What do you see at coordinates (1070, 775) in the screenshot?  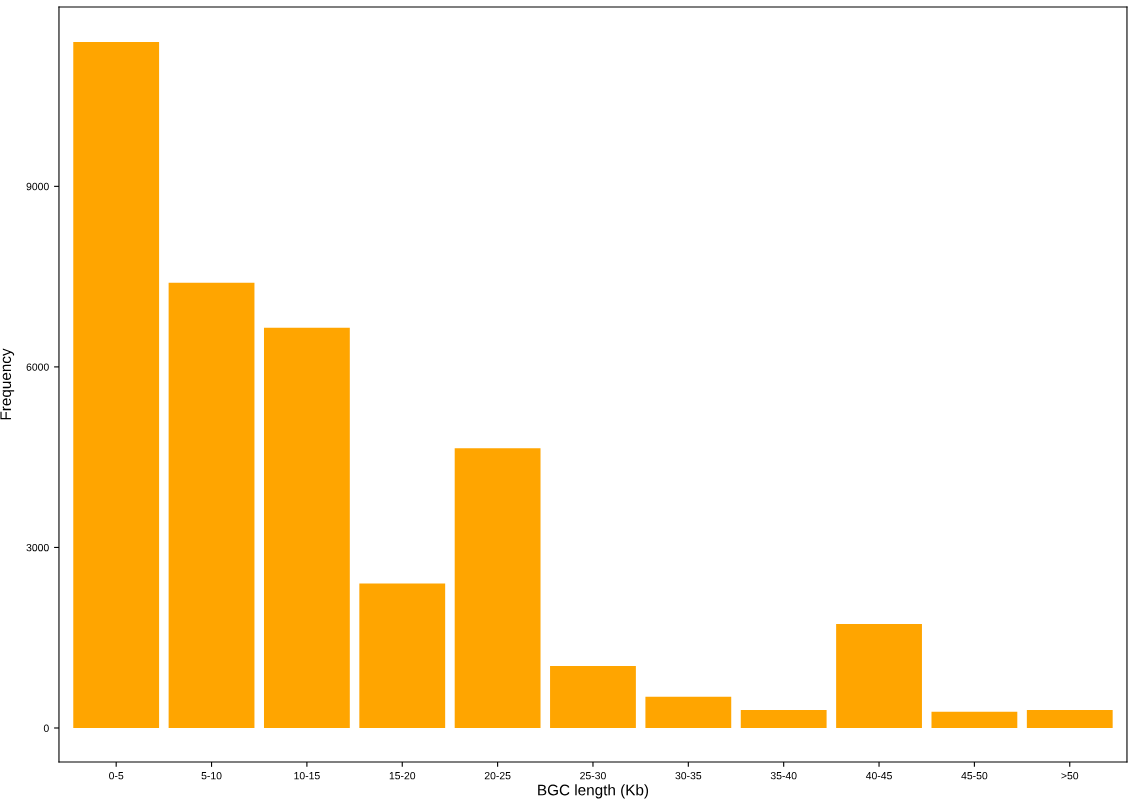 I see `x-tick-label: >50` at bounding box center [1070, 775].